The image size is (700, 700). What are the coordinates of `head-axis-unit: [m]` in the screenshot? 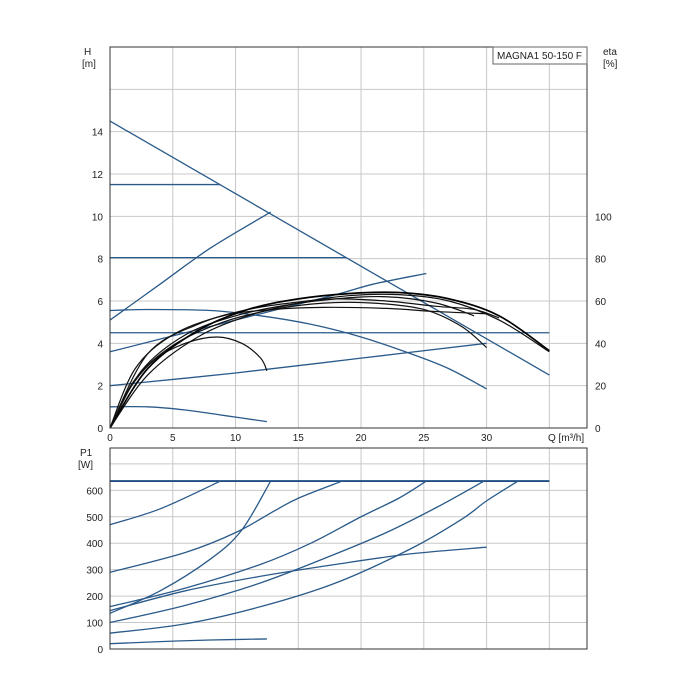 It's located at (89, 64).